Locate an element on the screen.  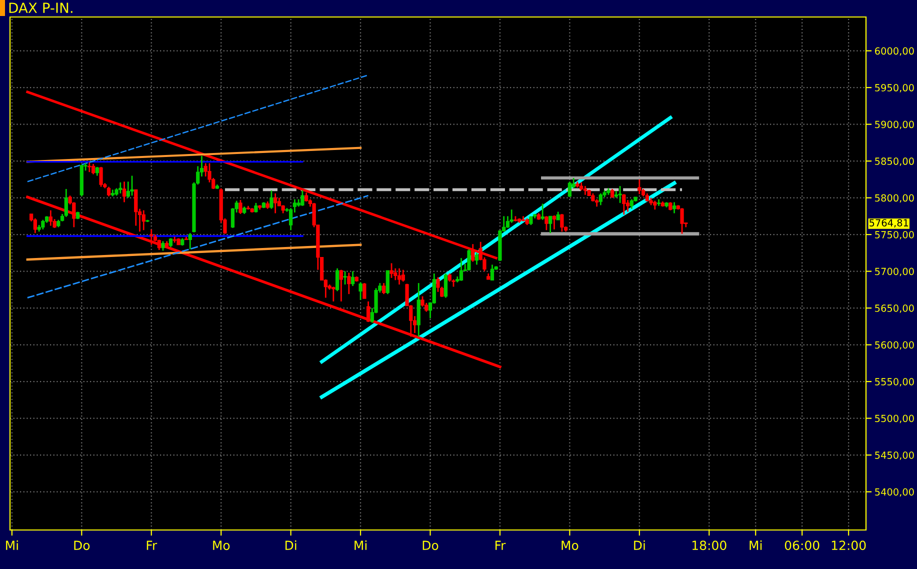
y-tick-label: 5750,00 is located at coordinates (894, 235).